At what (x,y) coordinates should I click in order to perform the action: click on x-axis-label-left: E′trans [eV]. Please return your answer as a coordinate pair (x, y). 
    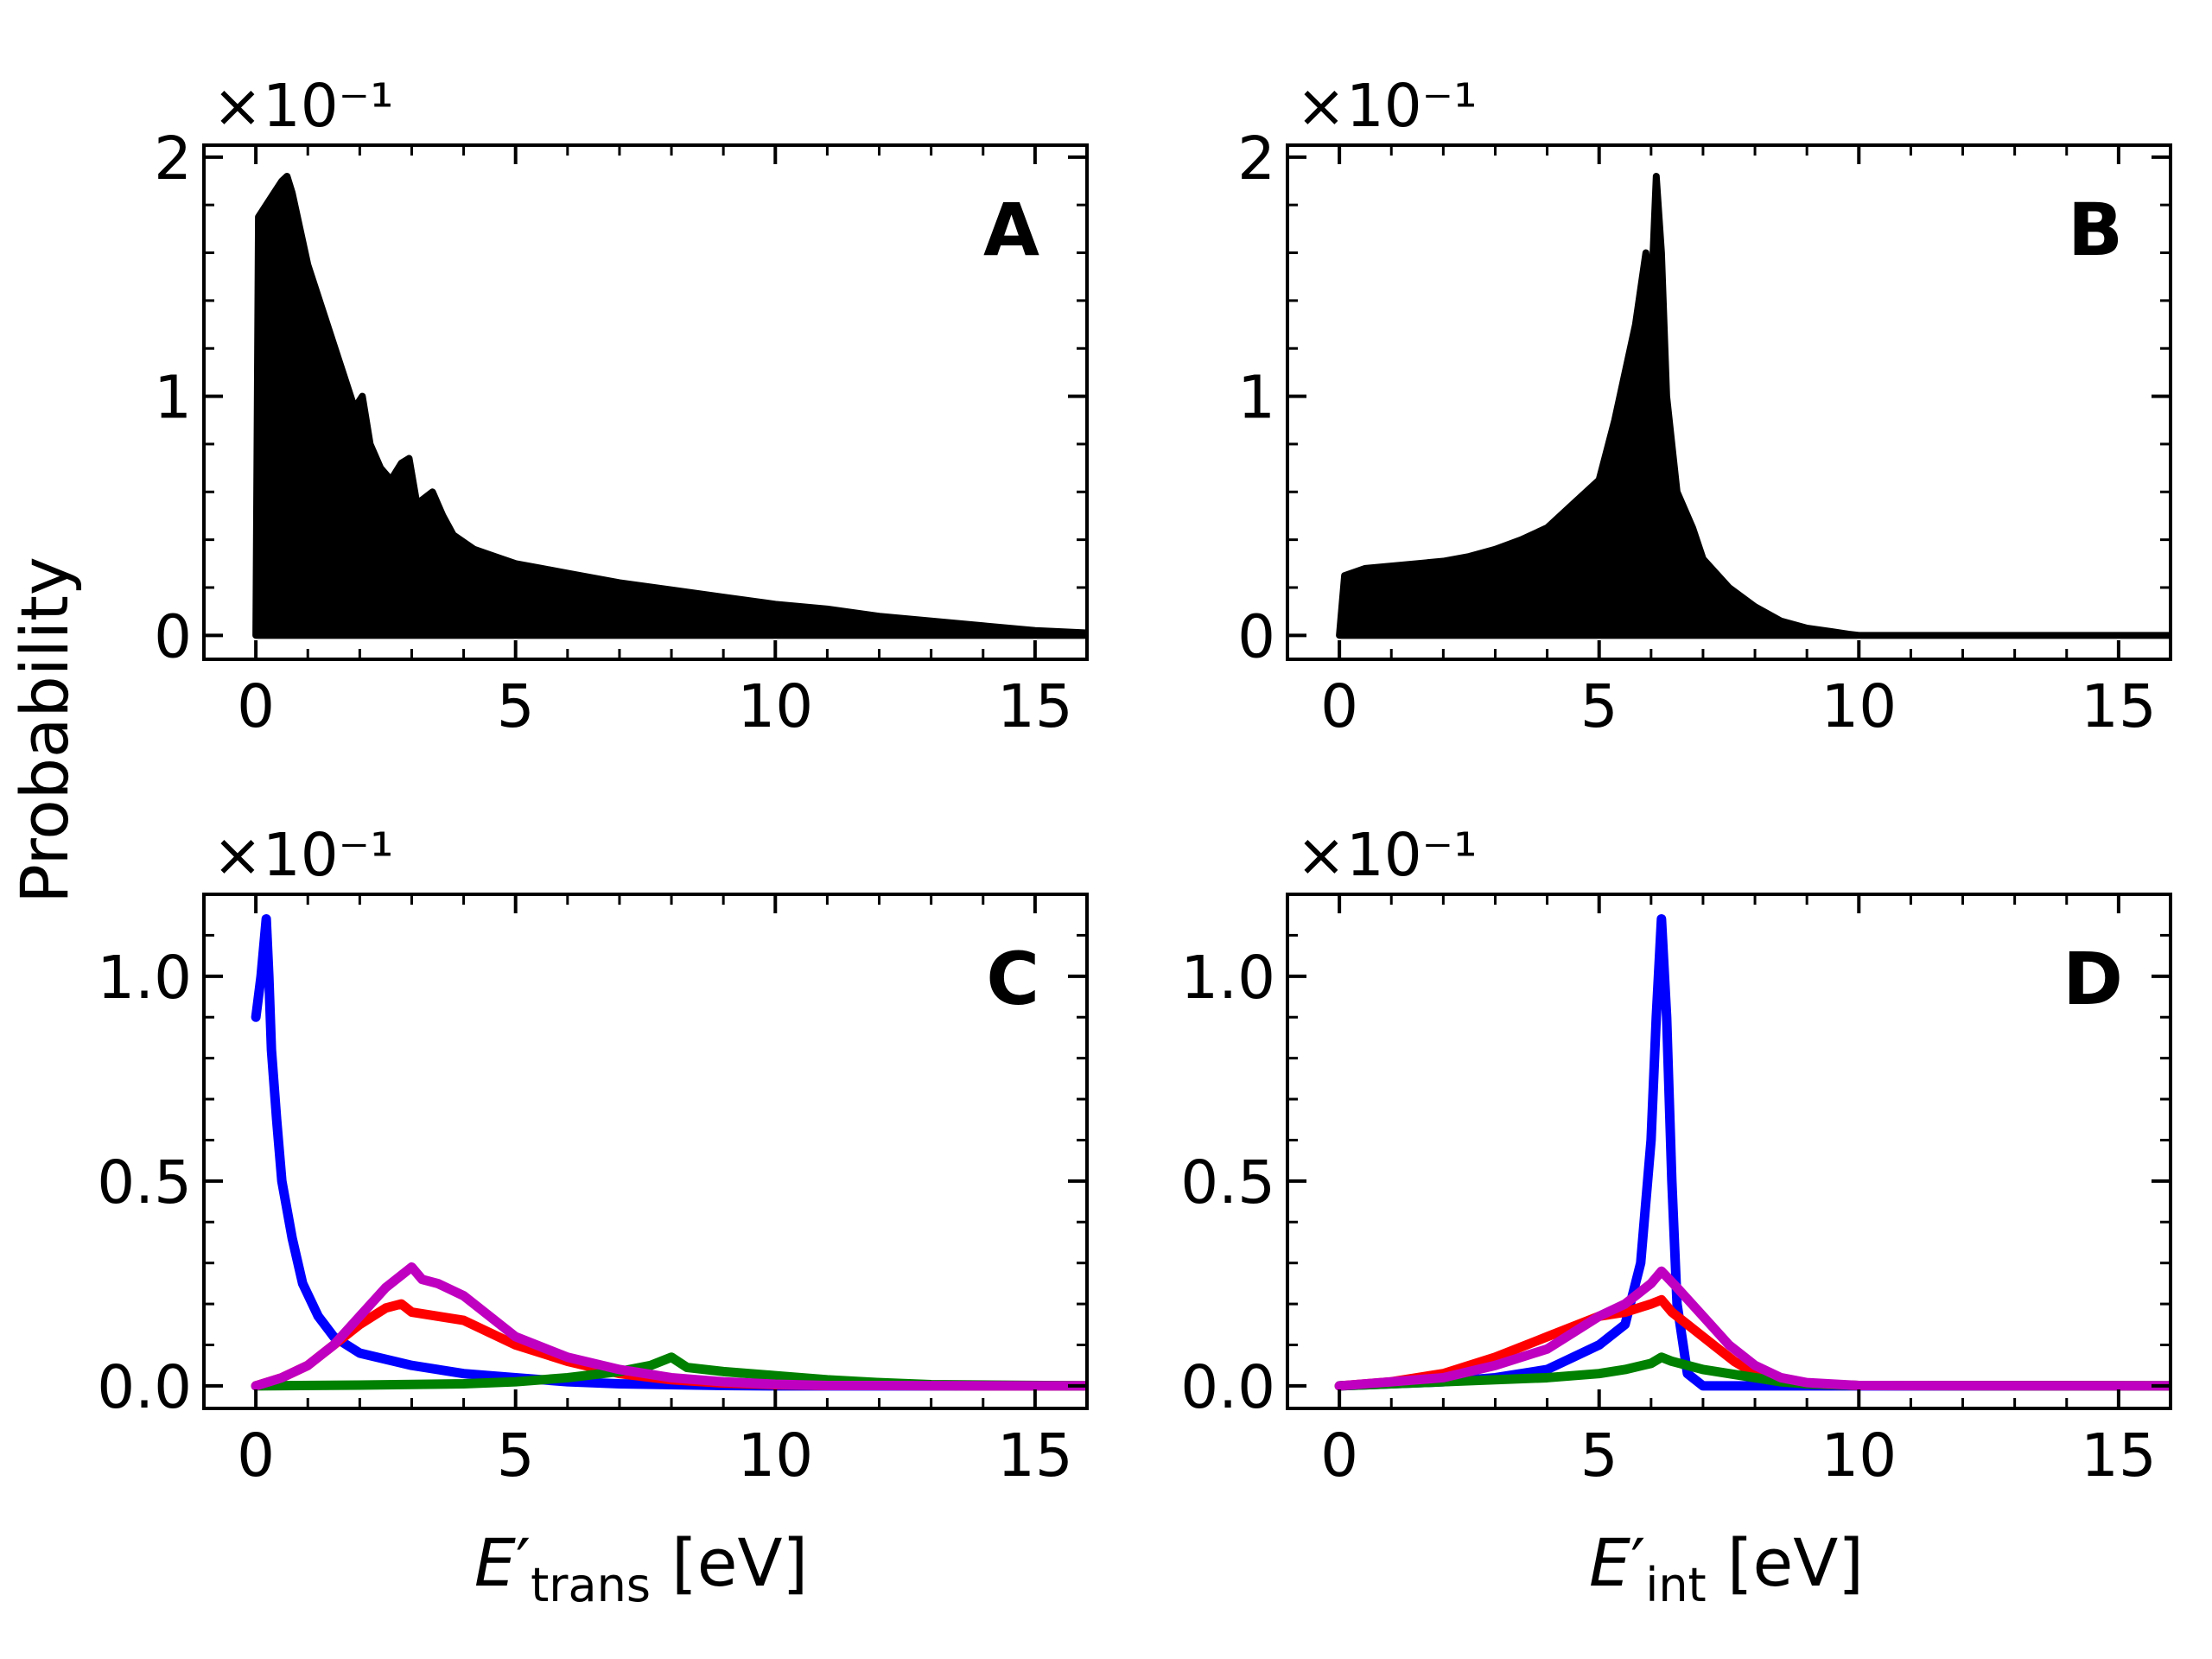
    Looking at the image, I should click on (641, 1568).